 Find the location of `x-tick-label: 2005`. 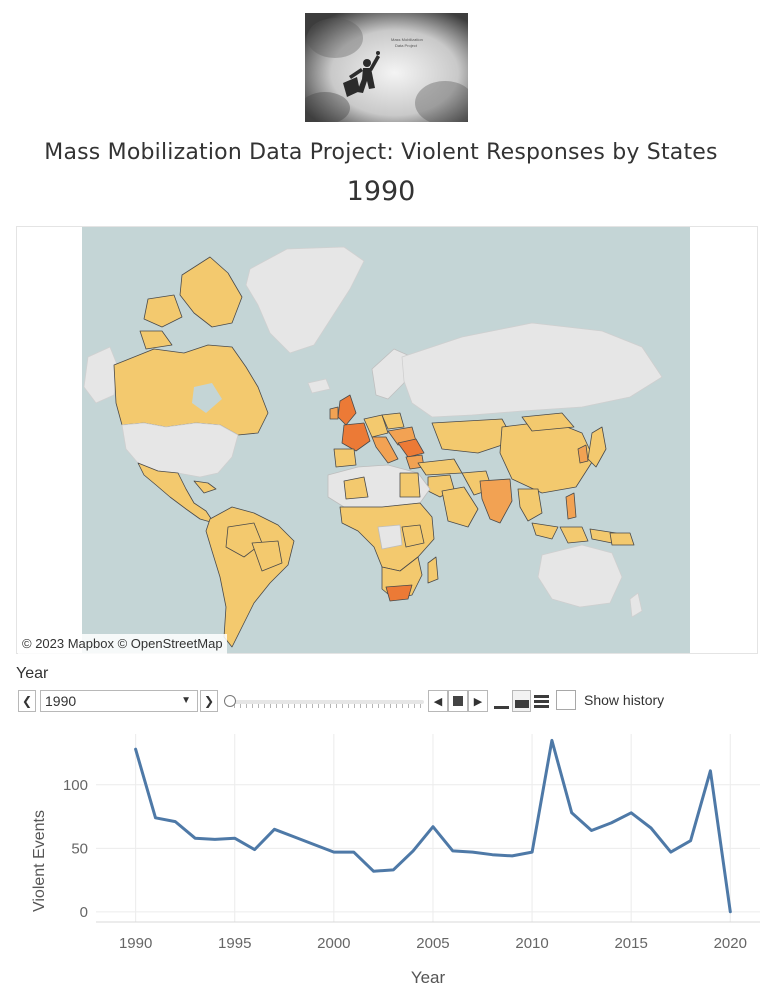

x-tick-label: 2005 is located at coordinates (432, 943).